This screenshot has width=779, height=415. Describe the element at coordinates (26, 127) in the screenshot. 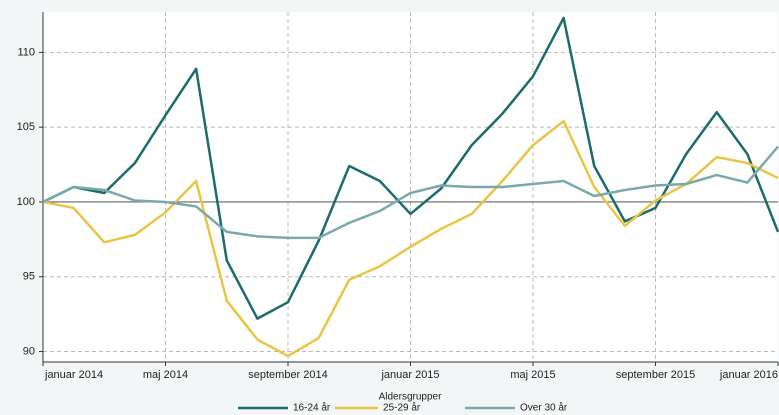

I see `y-tick-label: 105` at that location.